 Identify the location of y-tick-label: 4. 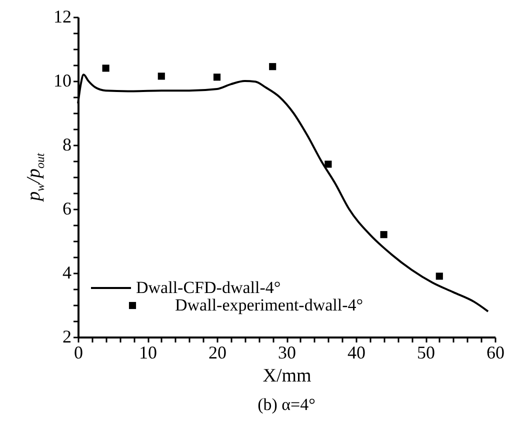
(67, 272).